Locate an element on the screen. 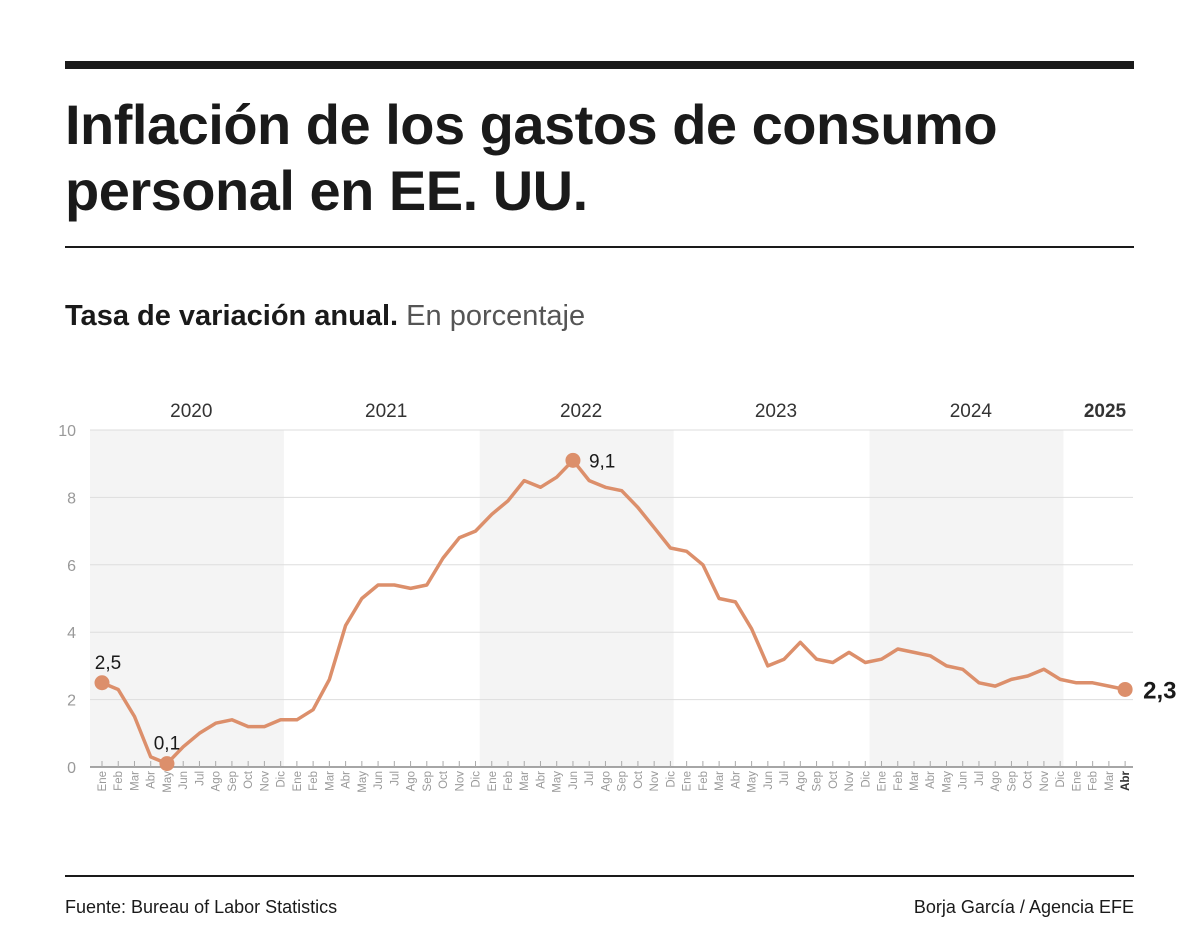  y-tick-label: 0 is located at coordinates (71, 768).